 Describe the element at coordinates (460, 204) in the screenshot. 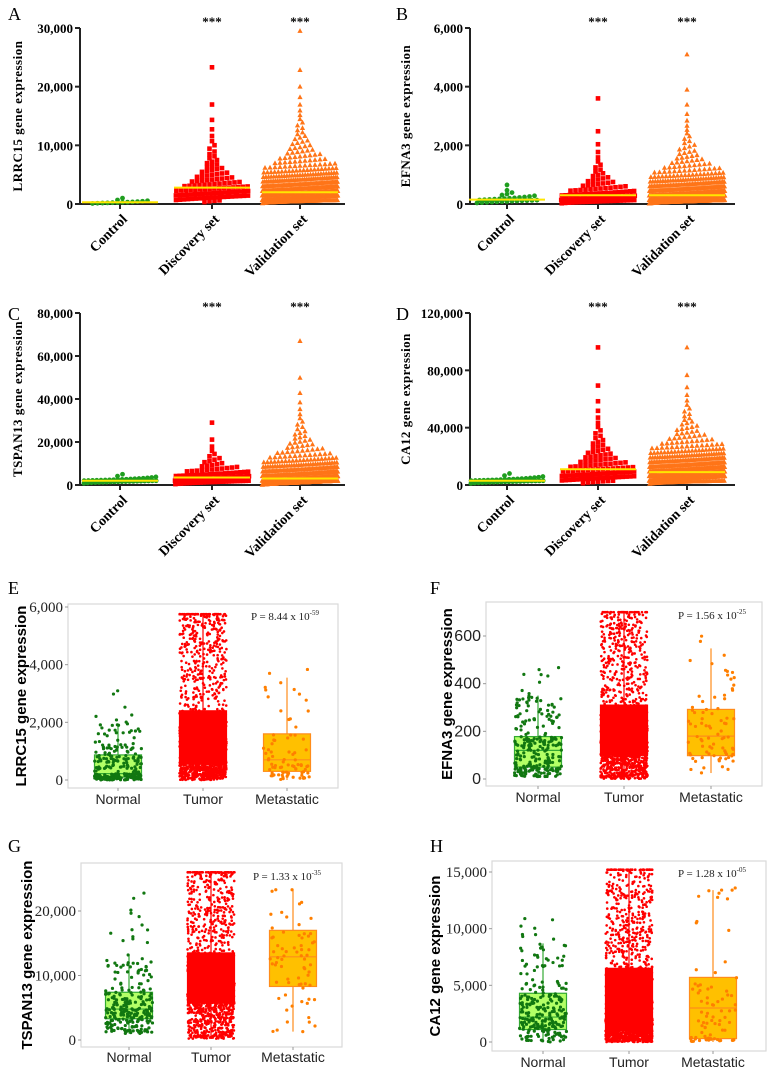

I see `y-tick-label: 0` at that location.